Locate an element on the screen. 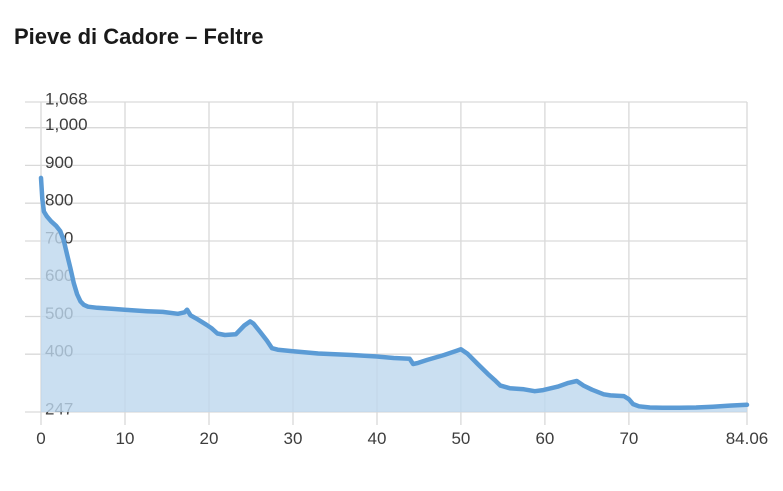 Image resolution: width=783 pixels, height=491 pixels. x-tick-label: 70 is located at coordinates (628, 438).